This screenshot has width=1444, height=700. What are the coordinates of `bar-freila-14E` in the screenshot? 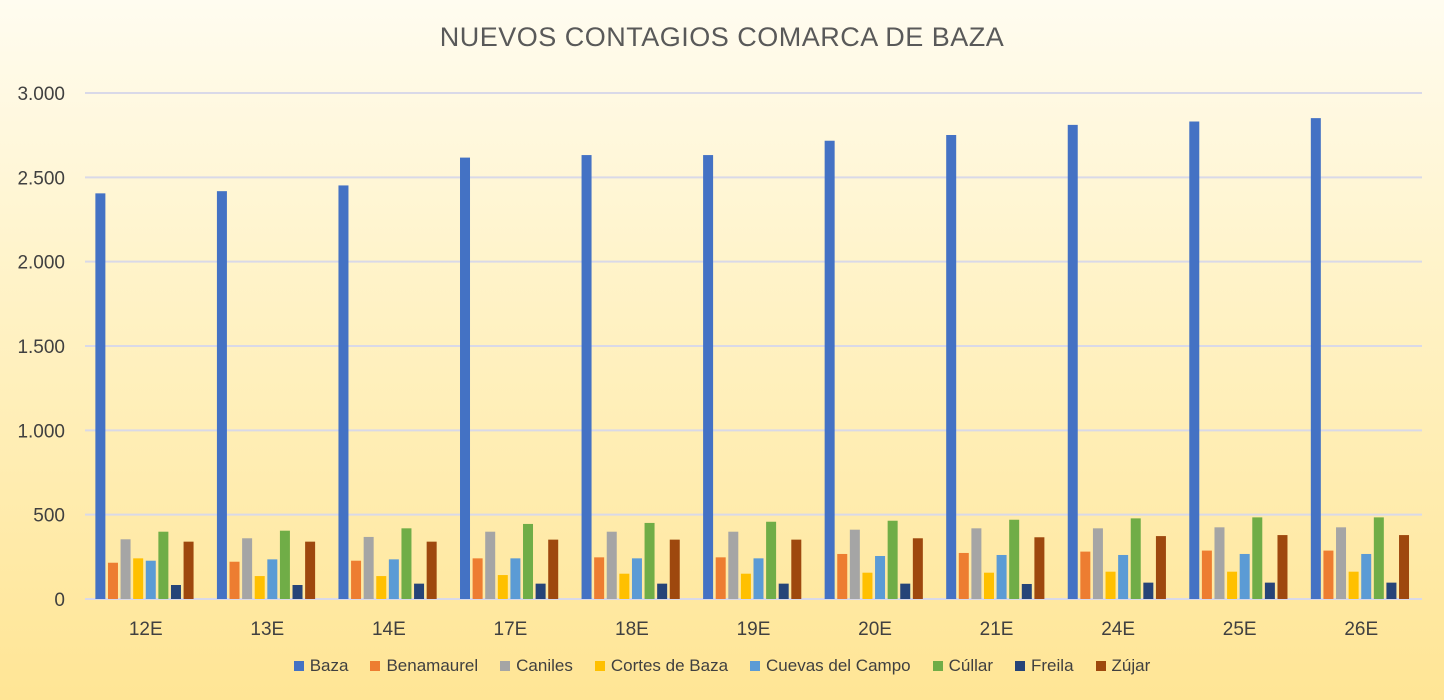 It's located at (419, 591).